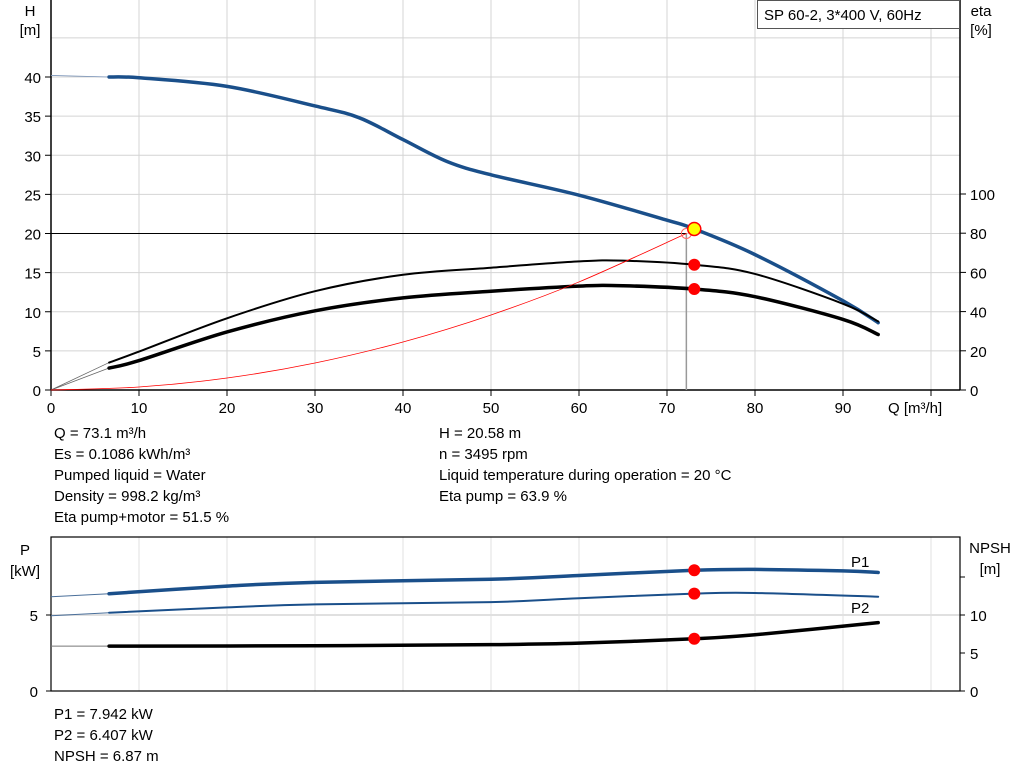  What do you see at coordinates (694, 289) in the screenshot?
I see `duty-marker-eta_pump_motor` at bounding box center [694, 289].